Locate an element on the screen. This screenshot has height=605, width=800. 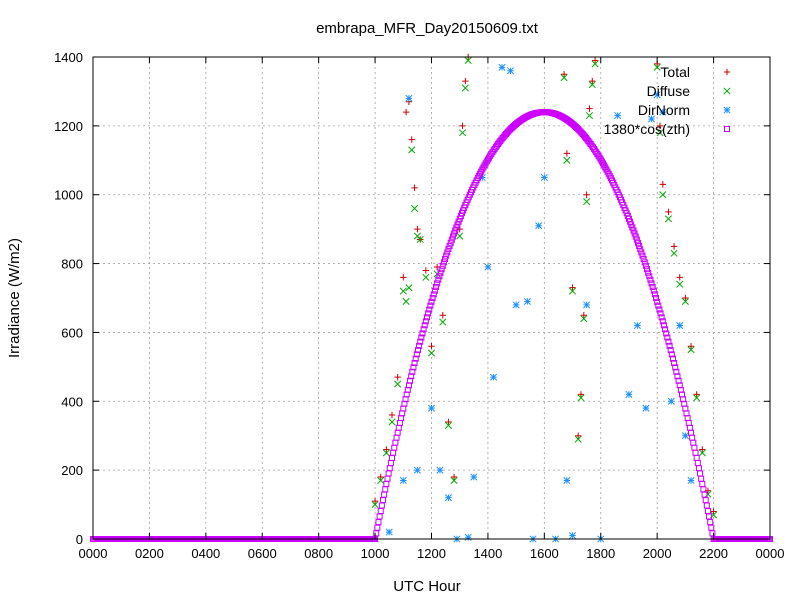
y-tick-label: 1400 is located at coordinates (68, 57).